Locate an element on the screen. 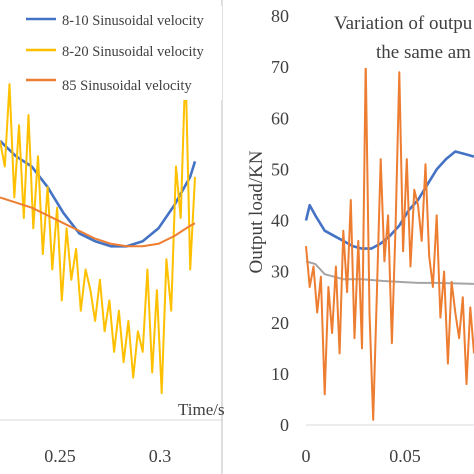 Image resolution: width=474 pixels, height=474 pixels. right-y-tick-label: 40 is located at coordinates (280, 221).